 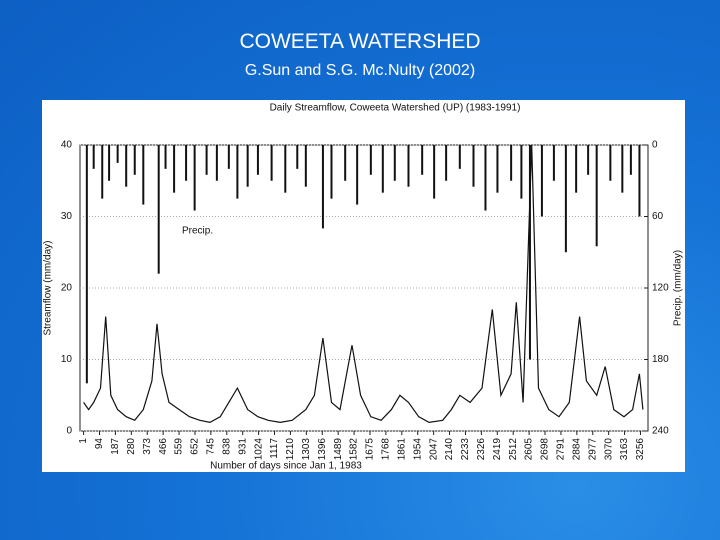 What do you see at coordinates (655, 145) in the screenshot?
I see `y2-tick-label: 0` at bounding box center [655, 145].